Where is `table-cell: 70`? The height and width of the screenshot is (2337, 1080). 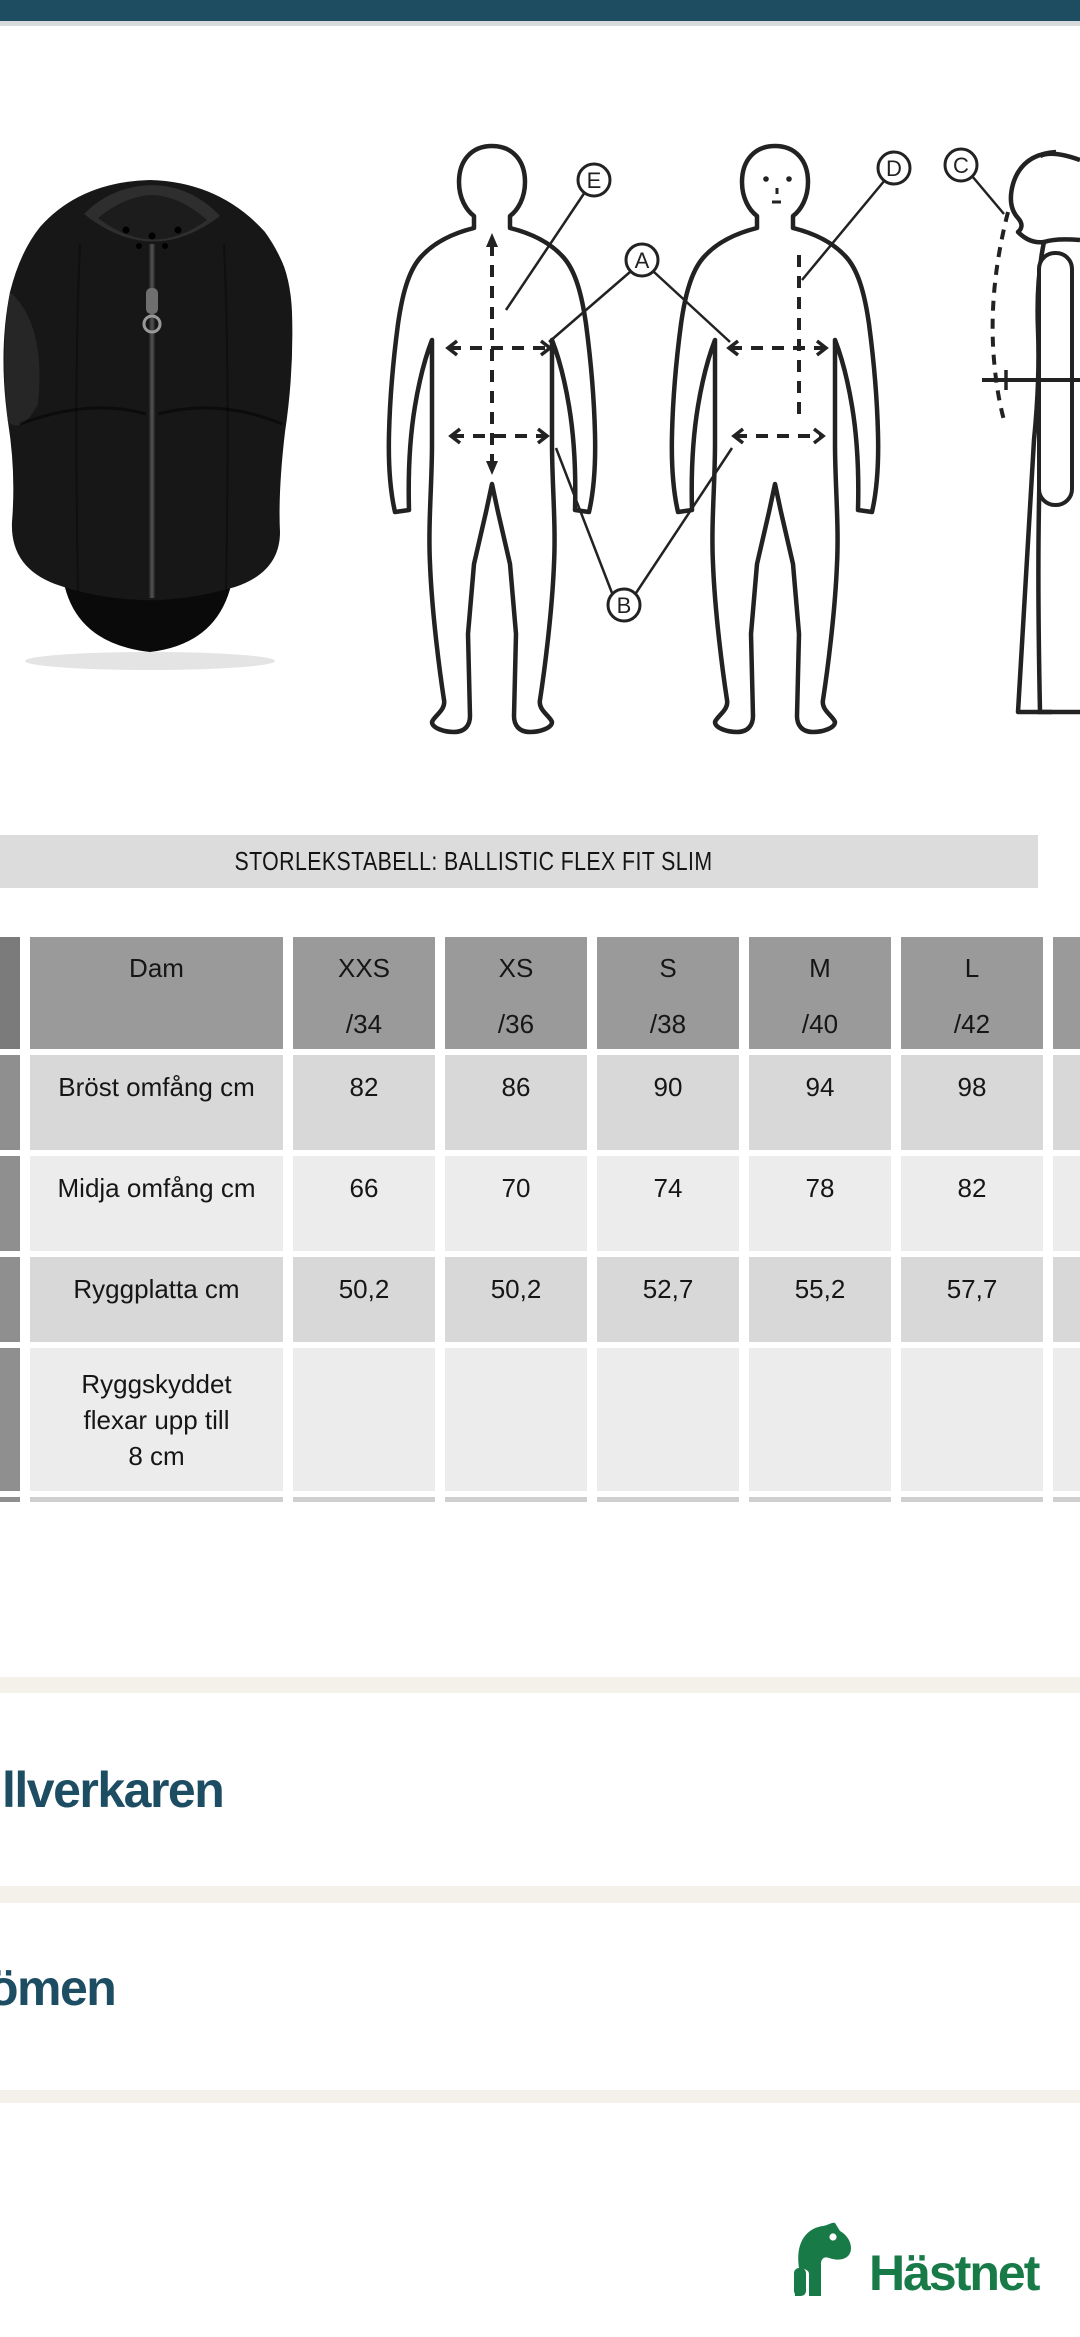 table-cell: 70 is located at coordinates (516, 1203).